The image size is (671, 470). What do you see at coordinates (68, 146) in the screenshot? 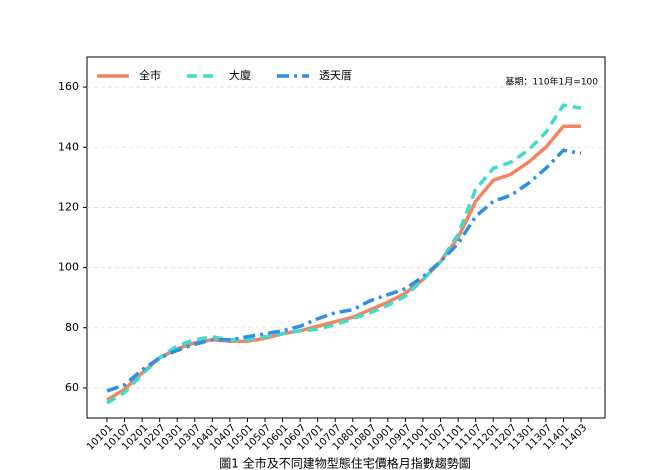
I see `y-tick-label: 140` at bounding box center [68, 146].